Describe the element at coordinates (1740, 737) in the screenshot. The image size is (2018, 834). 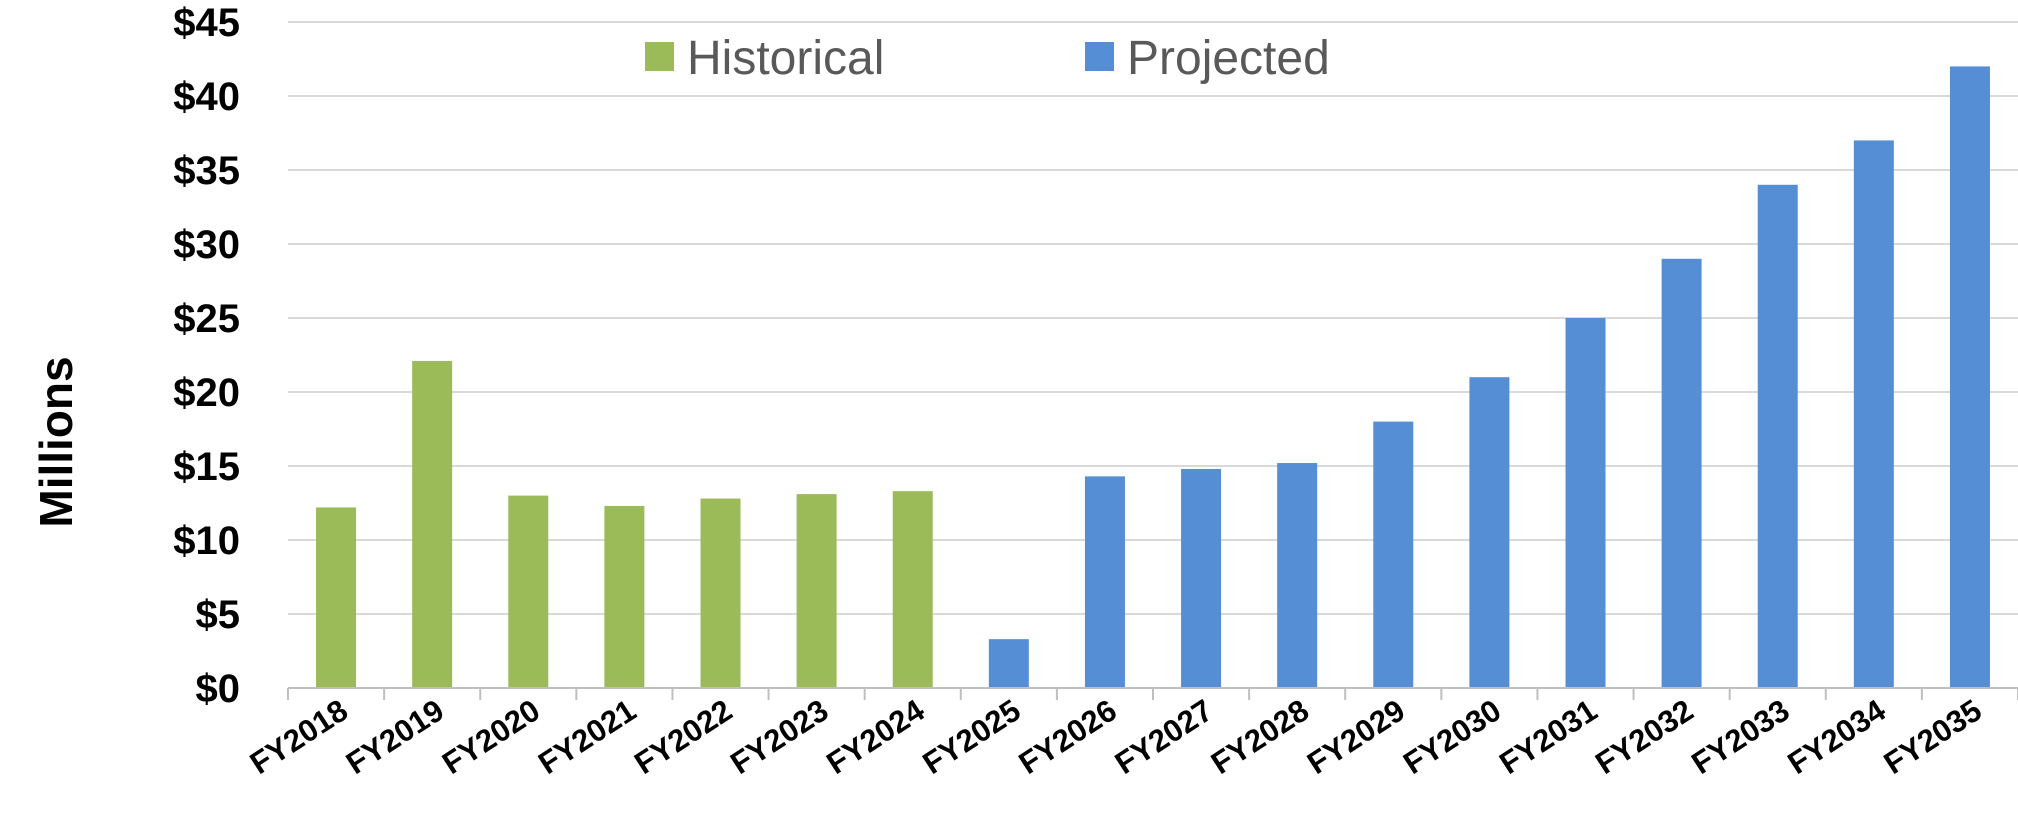
I see `x-tick-label: FY2033` at that location.